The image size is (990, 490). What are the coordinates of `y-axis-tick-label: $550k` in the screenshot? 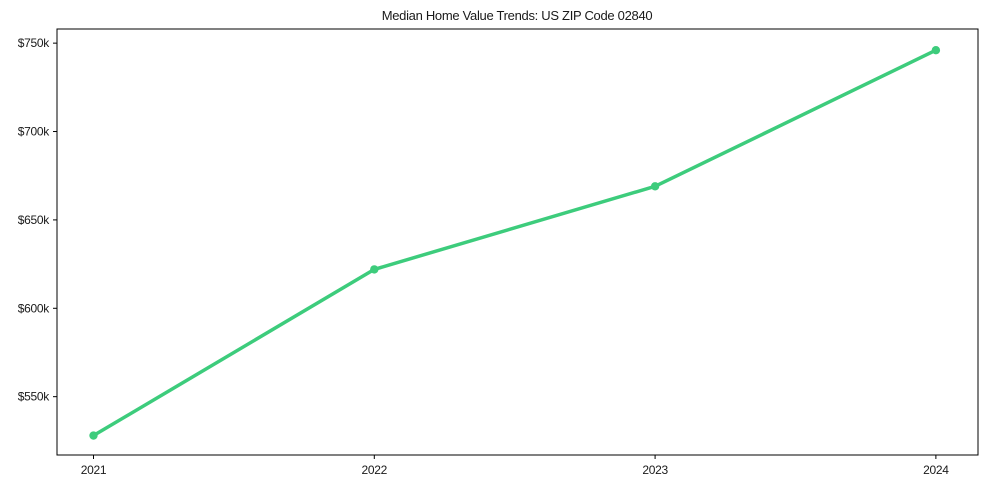 It's located at (34, 397).